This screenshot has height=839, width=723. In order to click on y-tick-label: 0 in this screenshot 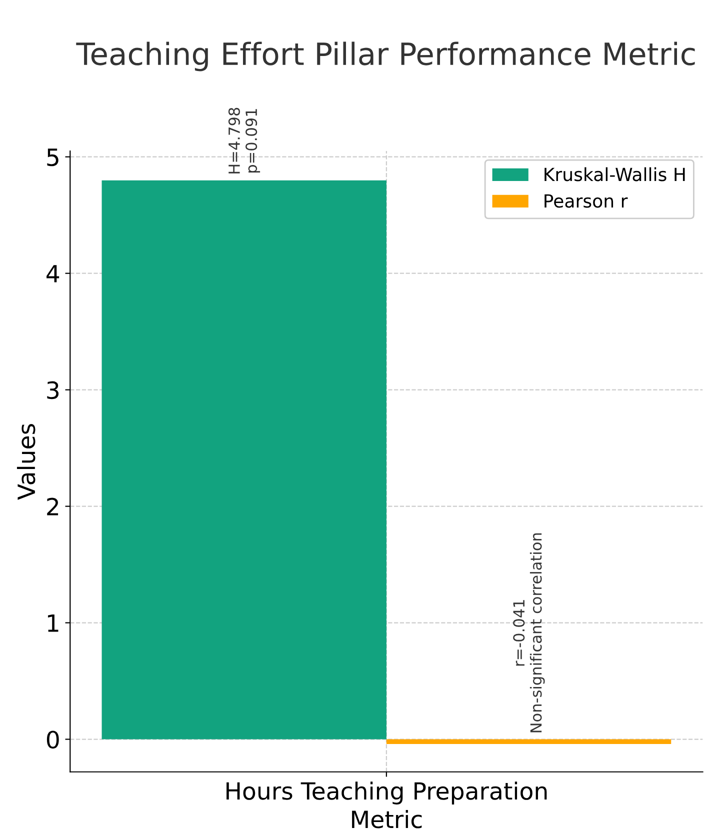, I will do `click(52, 739)`.